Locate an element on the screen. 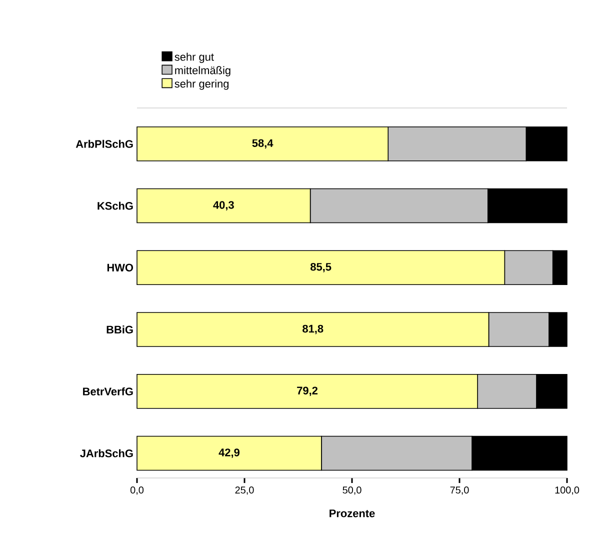 The width and height of the screenshot is (589, 557). x-tick-label: 25,0 is located at coordinates (244, 490).